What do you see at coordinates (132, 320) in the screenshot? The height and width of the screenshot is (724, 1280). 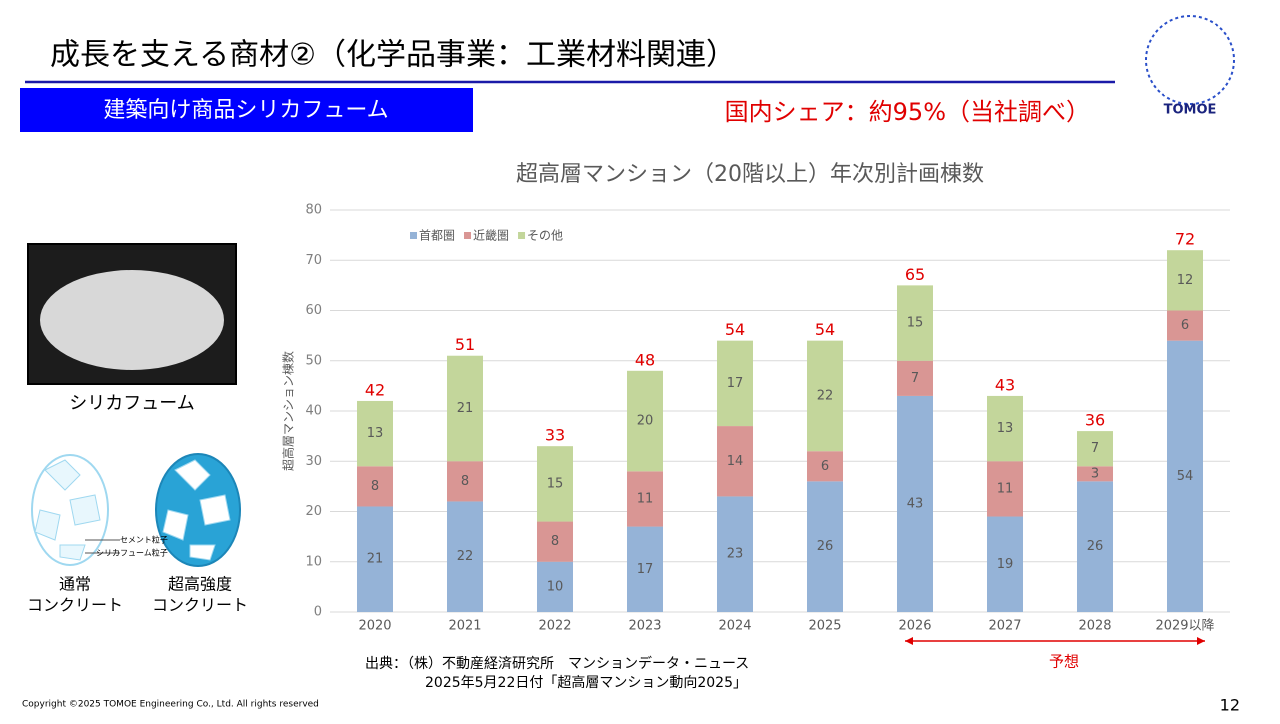 I see `powder` at bounding box center [132, 320].